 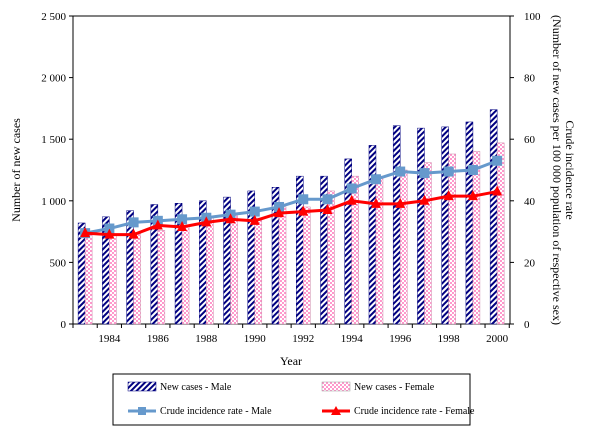 What do you see at coordinates (57, 171) in the screenshot?
I see `y-axis-left: 0 500 1 000 1 500 2 000 2 500` at bounding box center [57, 171].